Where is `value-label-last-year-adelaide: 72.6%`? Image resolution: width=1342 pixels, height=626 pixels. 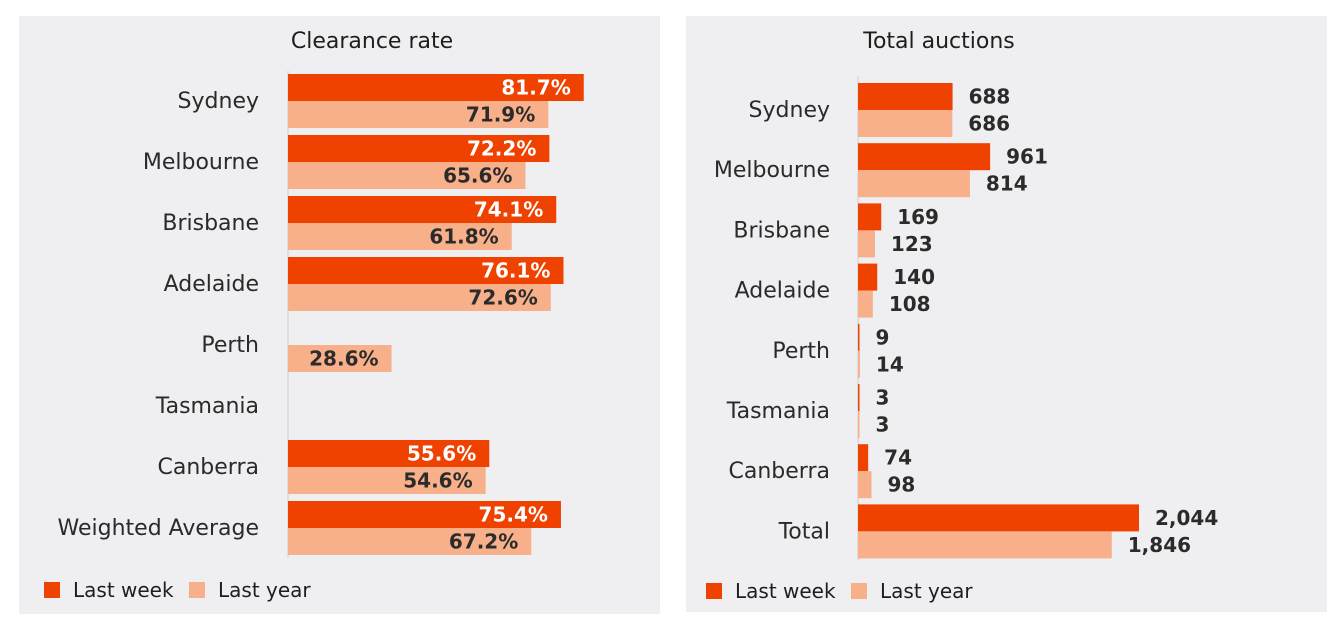
value-label-last-year-adelaide: 72.6% is located at coordinates (502, 298).